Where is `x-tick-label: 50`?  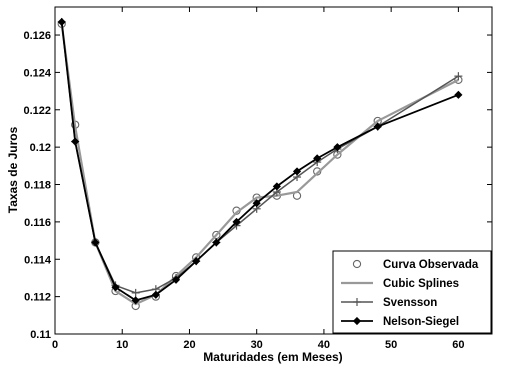
x-tick-label: 50 is located at coordinates (391, 345).